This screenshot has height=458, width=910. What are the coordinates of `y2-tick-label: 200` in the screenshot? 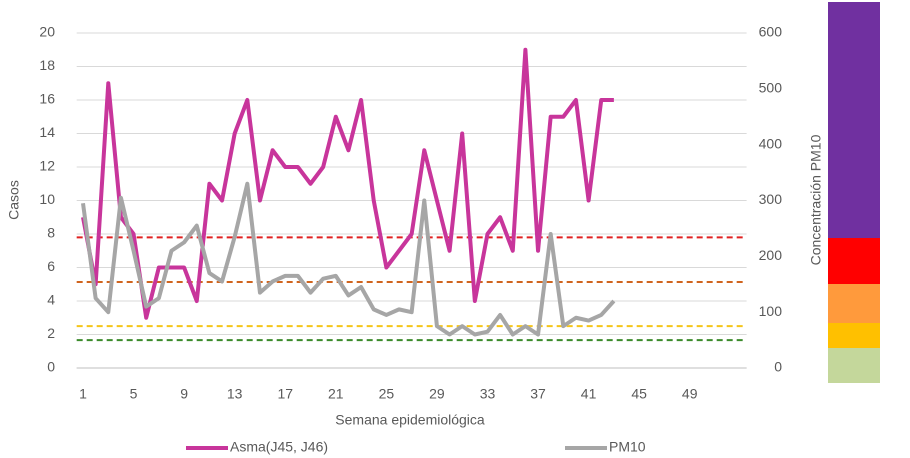 It's located at (771, 255).